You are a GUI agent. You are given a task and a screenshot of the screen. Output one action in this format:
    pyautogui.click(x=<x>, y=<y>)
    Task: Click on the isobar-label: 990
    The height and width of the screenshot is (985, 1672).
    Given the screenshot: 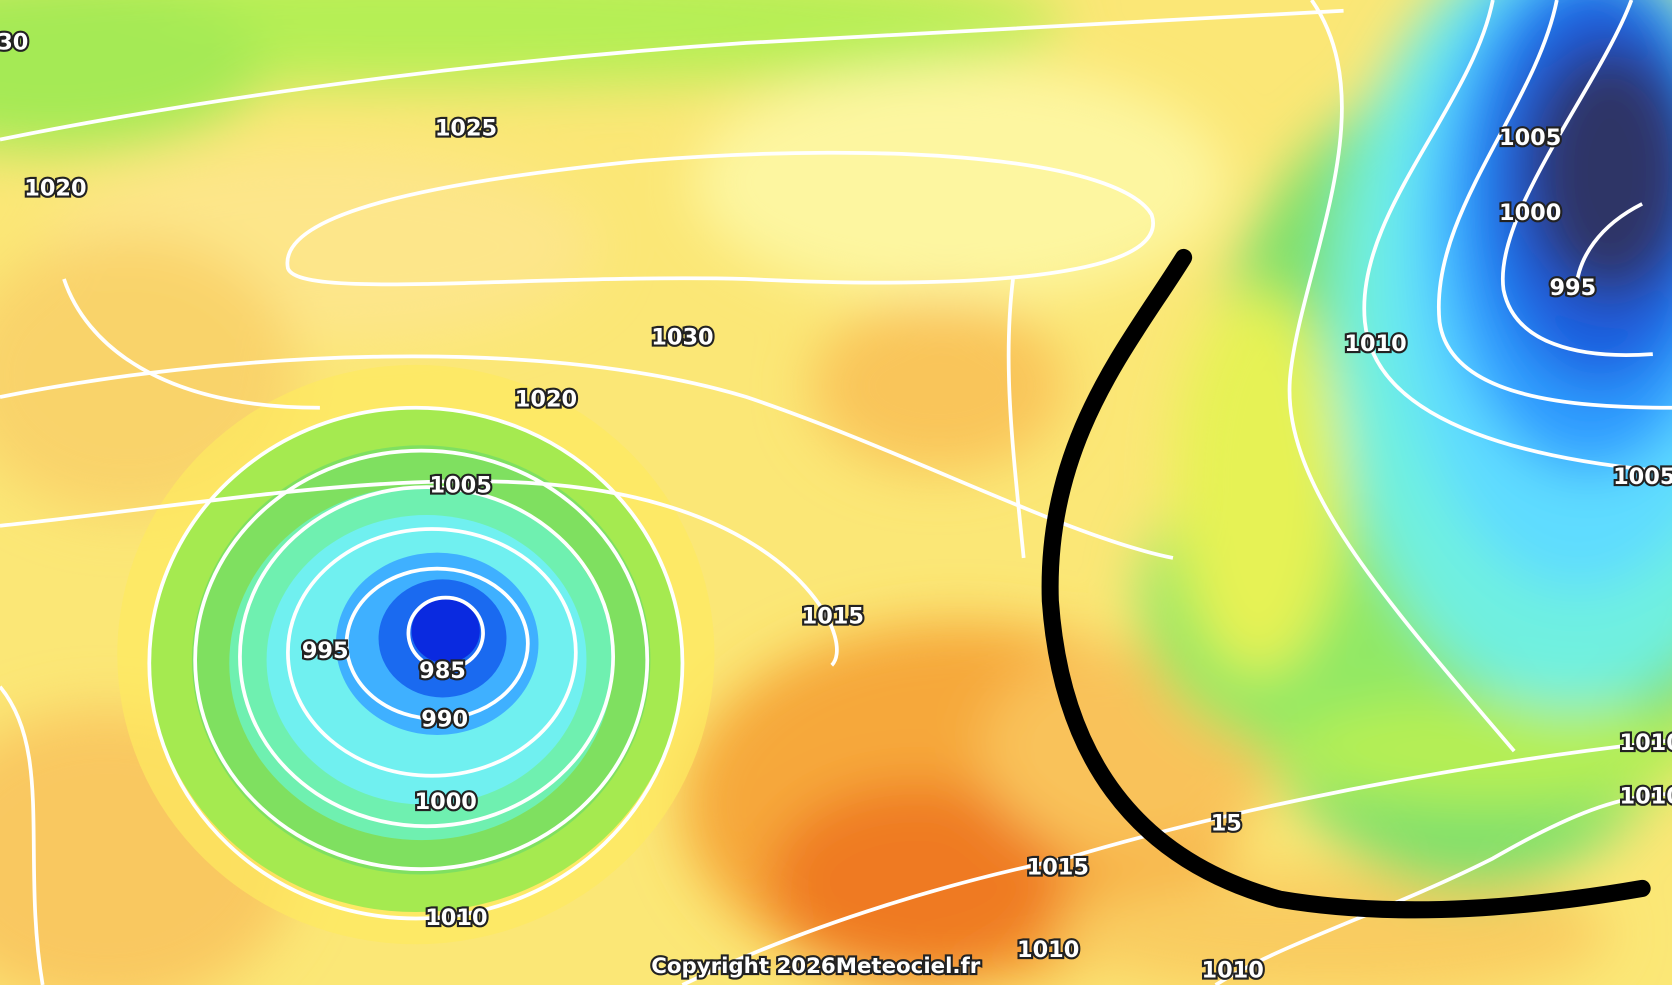 What is the action you would take?
    pyautogui.click(x=444, y=719)
    